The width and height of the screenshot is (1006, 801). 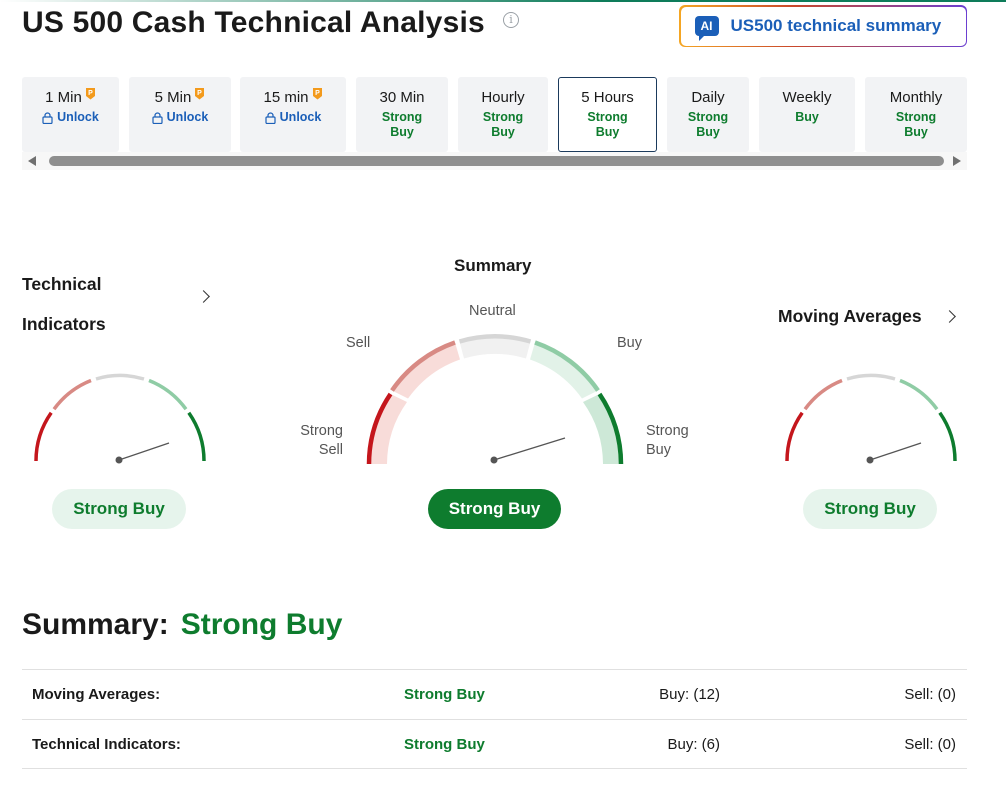 What do you see at coordinates (286, 97) in the screenshot?
I see `tab-label: 15 min` at bounding box center [286, 97].